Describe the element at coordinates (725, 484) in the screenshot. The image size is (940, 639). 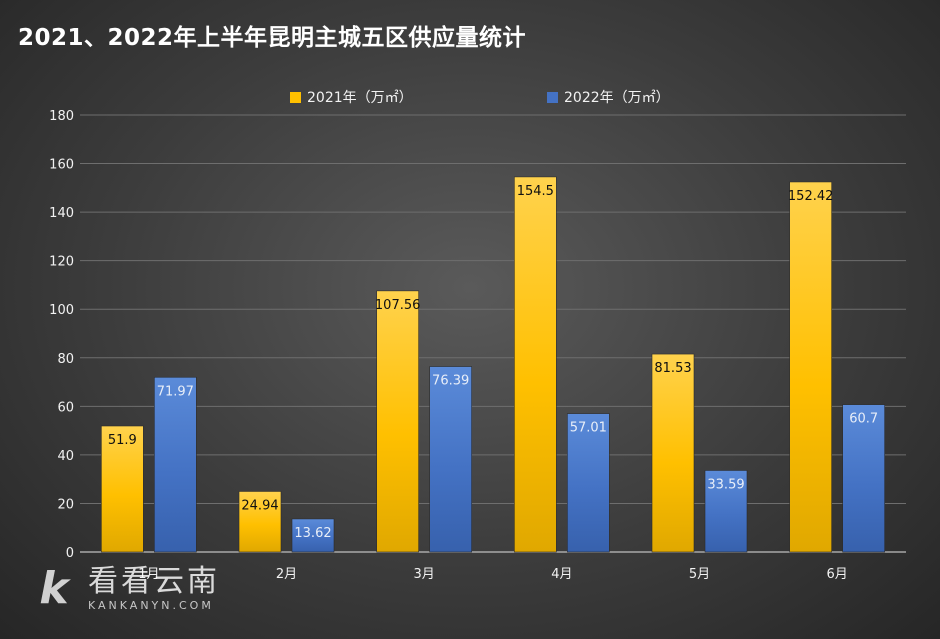
I see `data-label: 33.59` at that location.